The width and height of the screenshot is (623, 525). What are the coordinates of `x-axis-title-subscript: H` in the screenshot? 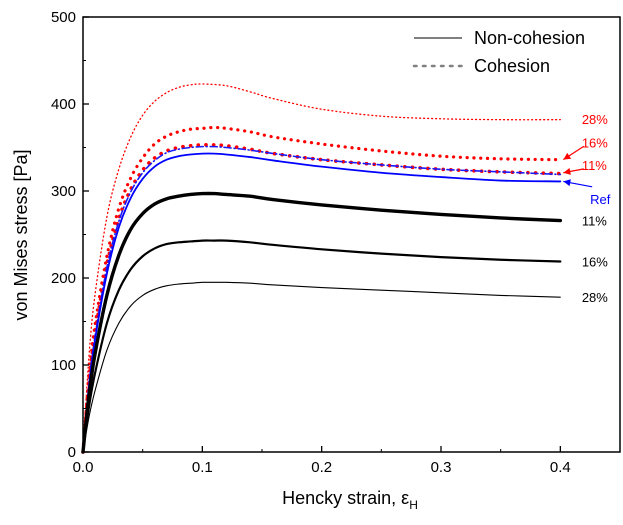 It's located at (413, 505).